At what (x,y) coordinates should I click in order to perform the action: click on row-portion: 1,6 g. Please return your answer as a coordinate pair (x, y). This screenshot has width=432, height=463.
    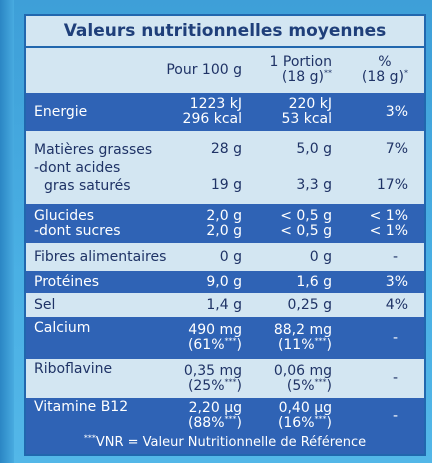
    Looking at the image, I should click on (314, 281).